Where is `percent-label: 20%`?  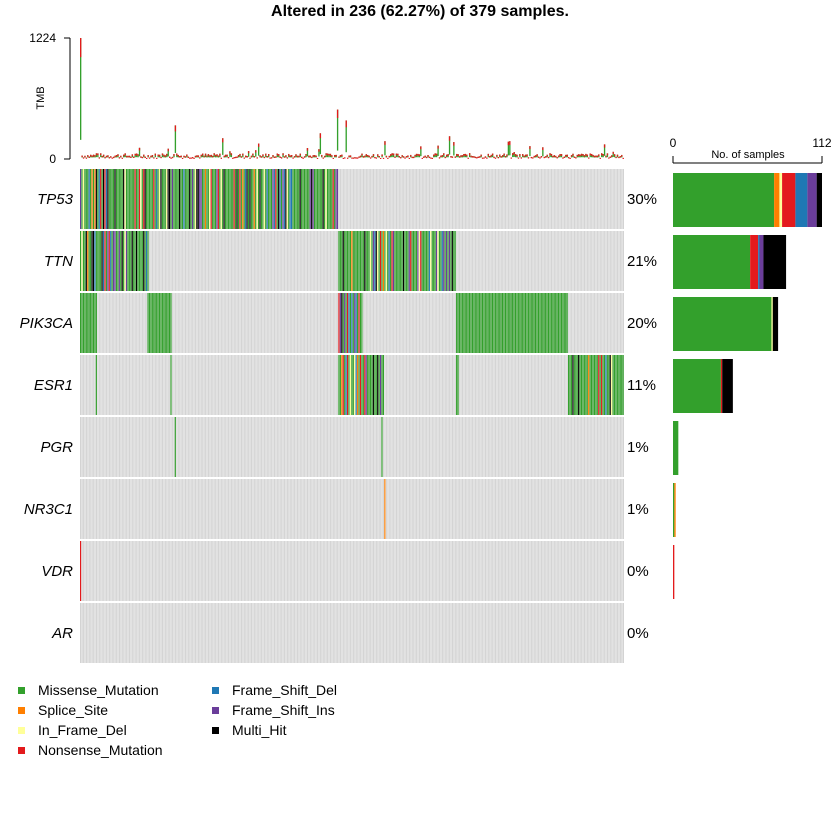 percent-label: 20% is located at coordinates (642, 323).